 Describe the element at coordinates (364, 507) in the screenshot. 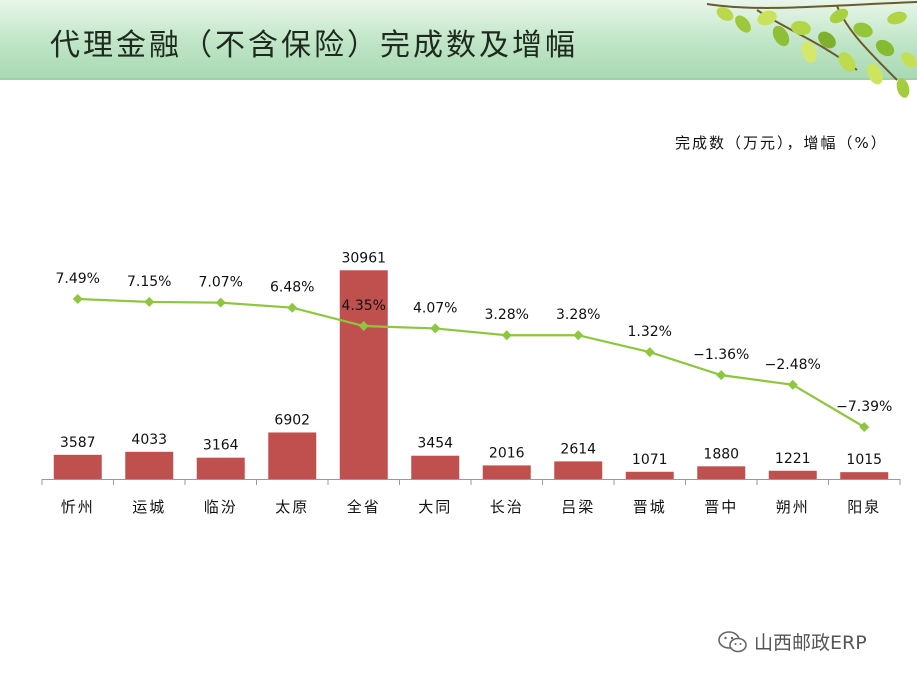

I see `x-tick-label: 全省` at that location.